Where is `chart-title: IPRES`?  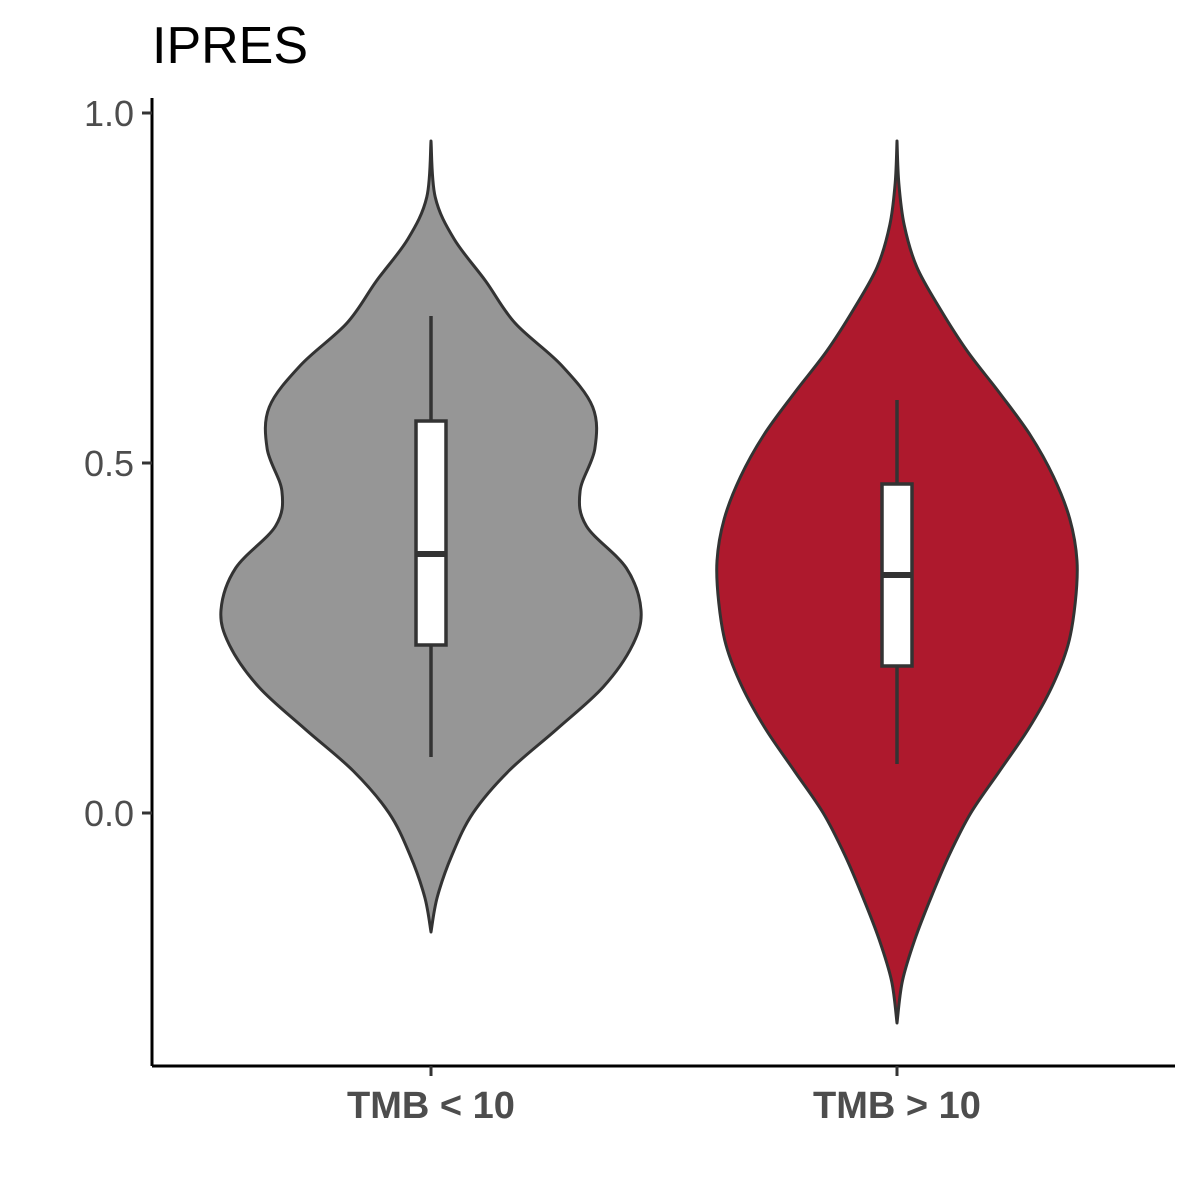 chart-title: IPRES is located at coordinates (230, 46).